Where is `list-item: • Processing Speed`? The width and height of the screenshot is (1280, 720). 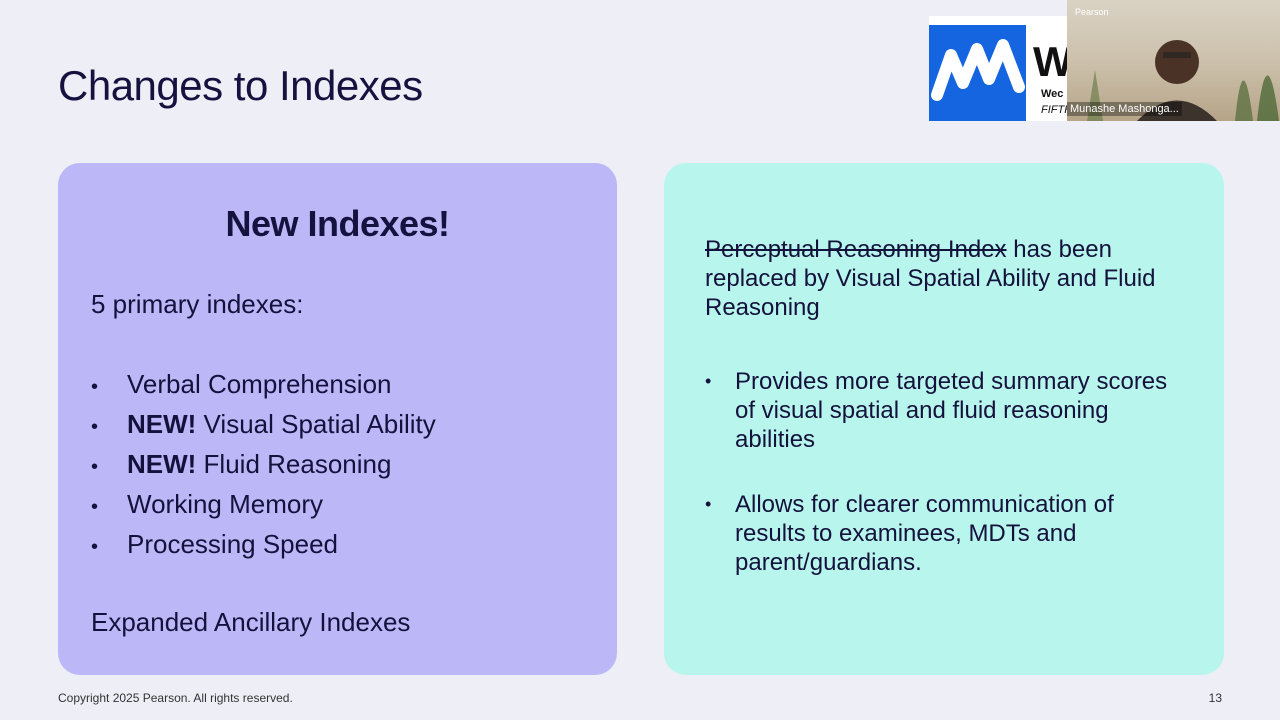
list-item: • Processing Speed is located at coordinates (263, 547).